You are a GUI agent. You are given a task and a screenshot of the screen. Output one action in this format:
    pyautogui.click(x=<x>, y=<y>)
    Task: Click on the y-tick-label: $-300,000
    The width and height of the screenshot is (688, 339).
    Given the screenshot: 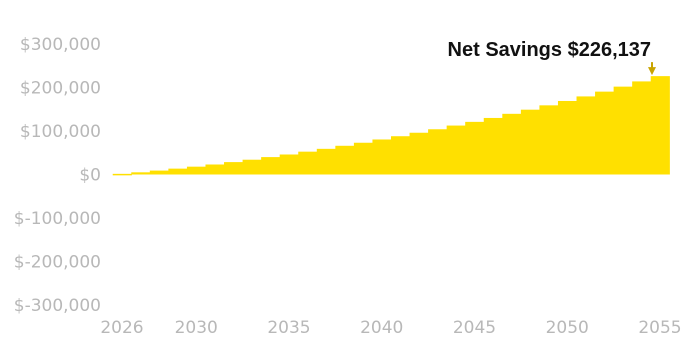 What is the action you would take?
    pyautogui.click(x=57, y=306)
    